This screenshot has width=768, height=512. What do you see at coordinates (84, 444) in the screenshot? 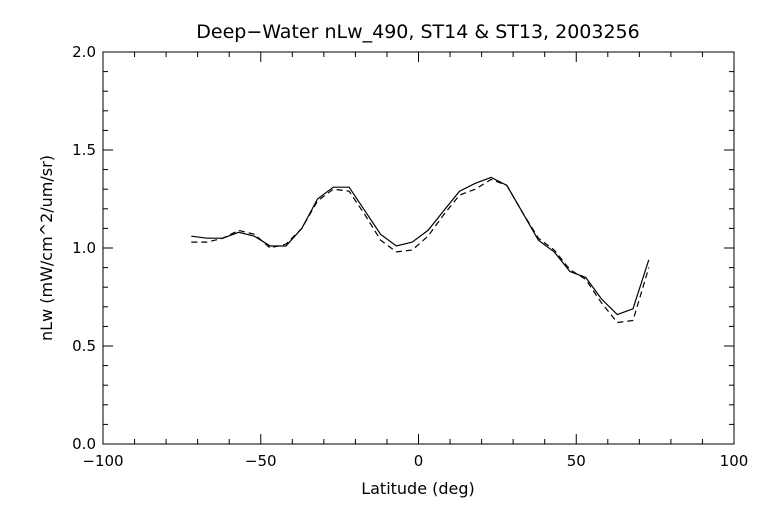
I see `y-tick-label: 0.0` at bounding box center [84, 444].